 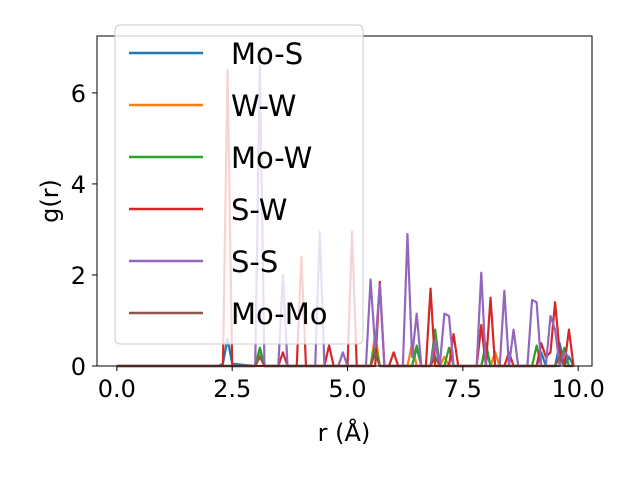 I want to click on y-tick-label: 6, so click(x=78, y=94).